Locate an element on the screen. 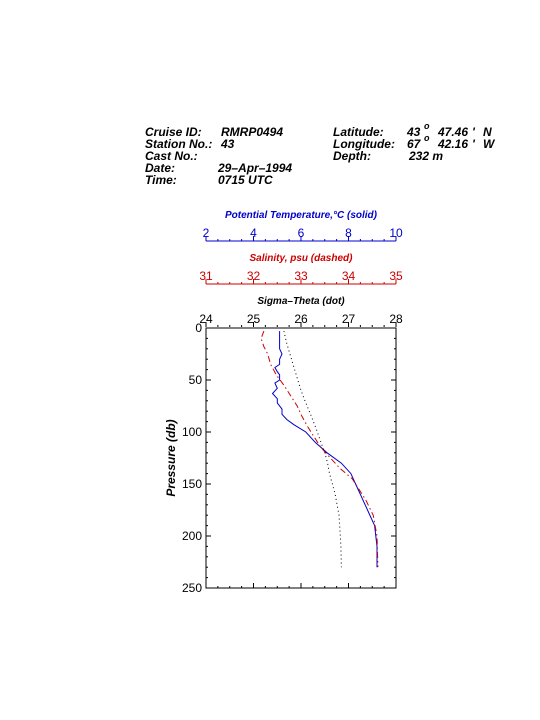  plot-frame is located at coordinates (301, 458).